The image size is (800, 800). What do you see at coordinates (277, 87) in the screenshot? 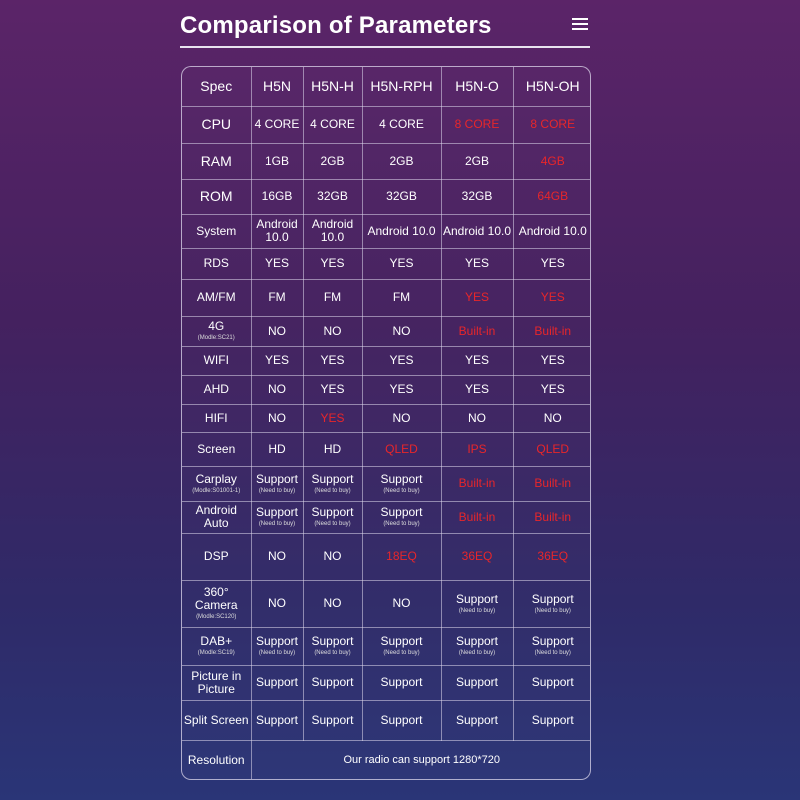
I see `header-model: H5N` at bounding box center [277, 87].